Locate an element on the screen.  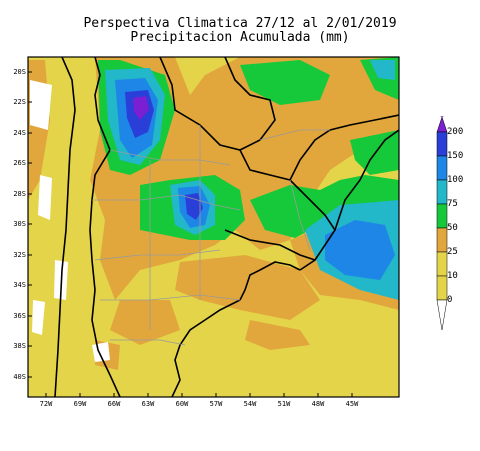
legend-label: 75 is located at coordinates (452, 204).